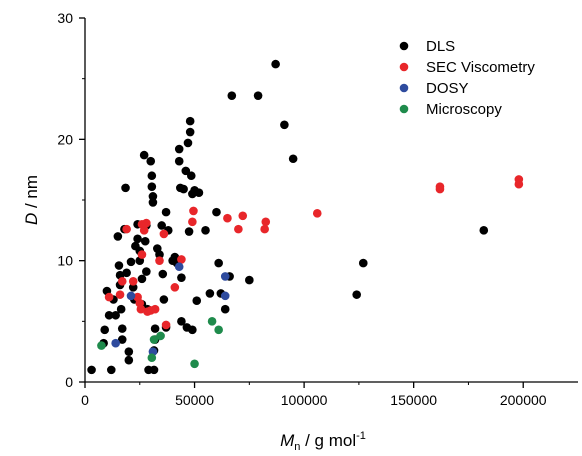 The height and width of the screenshot is (456, 582). I want to click on legend: DLS SEC Viscometry DOSY Microscopy, so click(467, 78).